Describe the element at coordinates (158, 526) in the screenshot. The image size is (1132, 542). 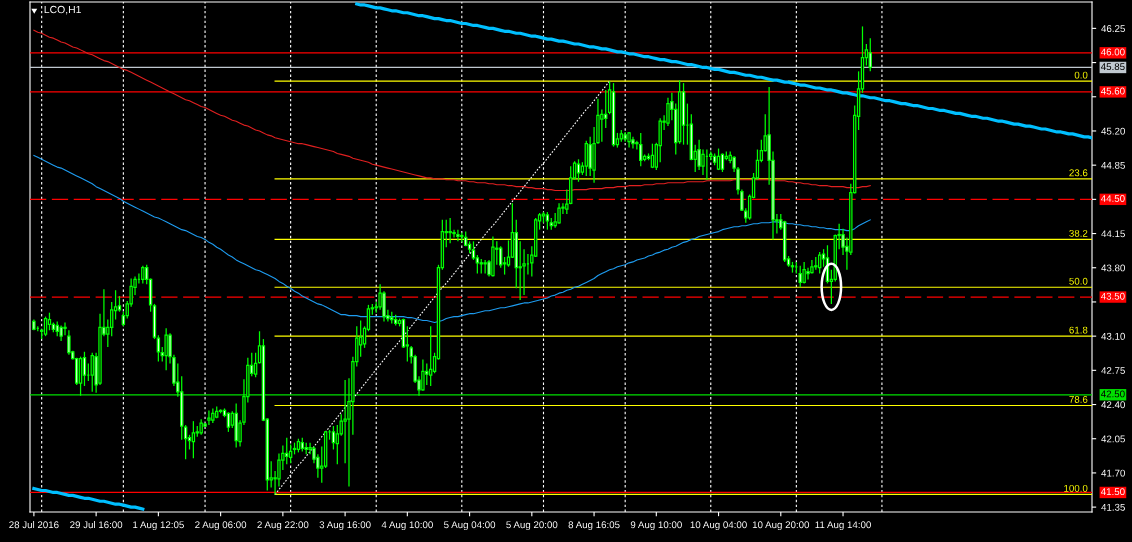
I see `x-tick-label: 1 Aug 12:05` at that location.